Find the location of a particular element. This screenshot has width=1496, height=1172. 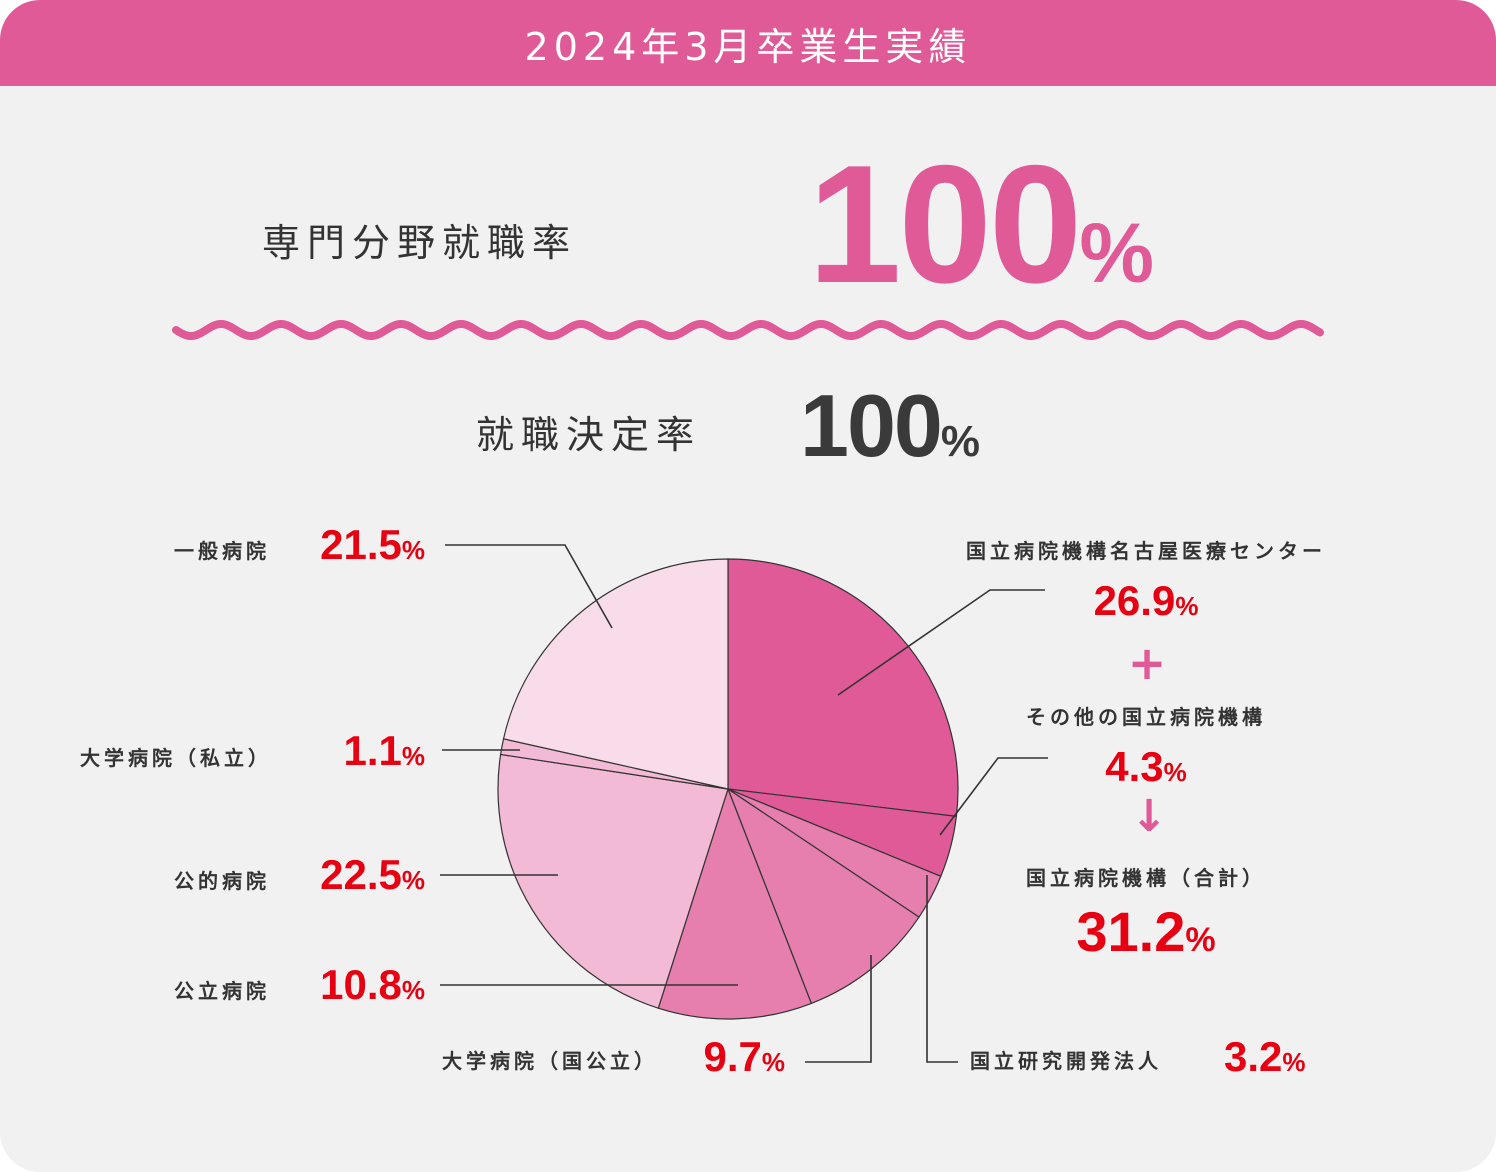

employment-rate-unit: % is located at coordinates (960, 441).